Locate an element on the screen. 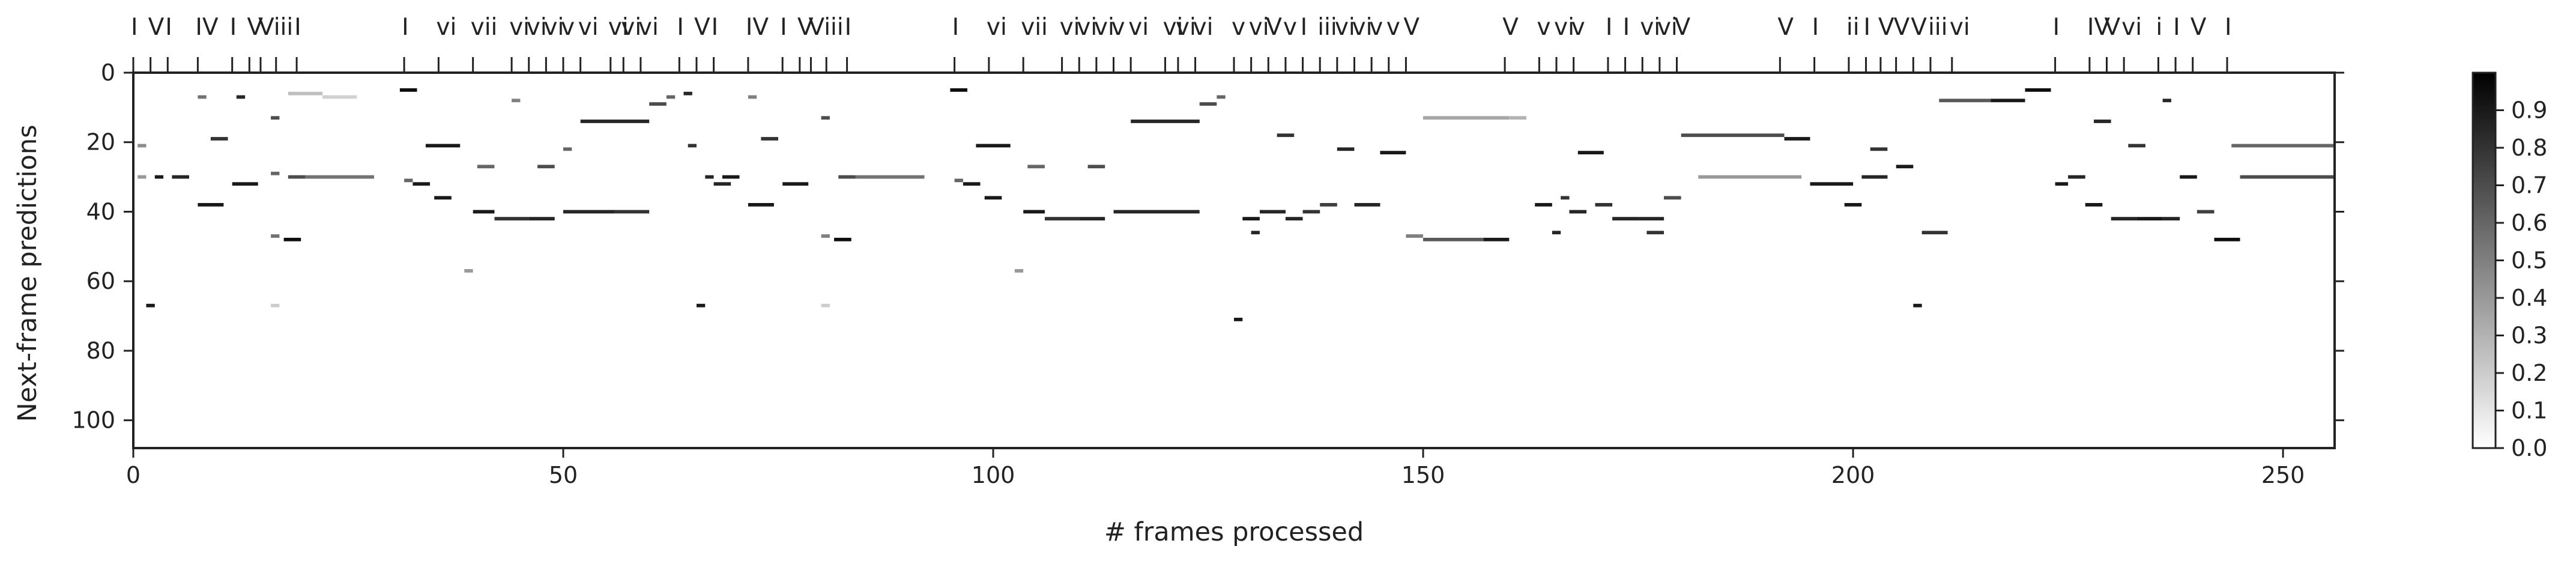 The height and width of the screenshot is (567, 2576). colorbar: 0.0 0.1 0.2 0.3 0.4 0.5 0.6 0.7 0.8 0.9 is located at coordinates (2509, 266).